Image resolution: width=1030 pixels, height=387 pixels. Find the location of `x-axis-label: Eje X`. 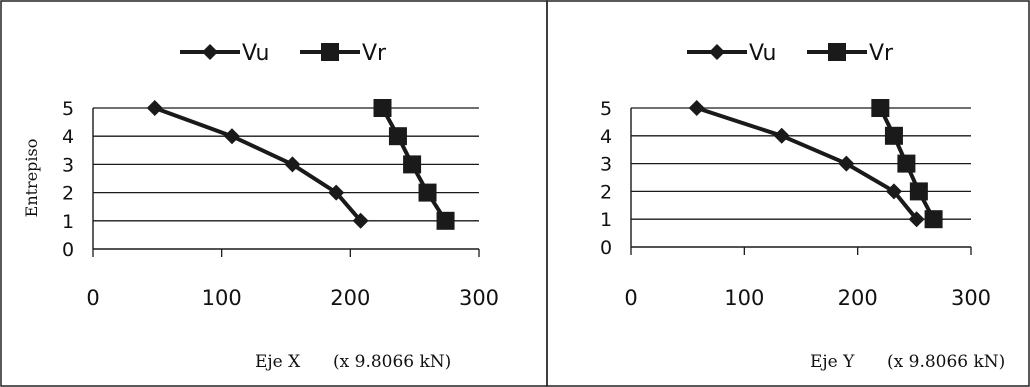

x-axis-label: Eje X is located at coordinates (278, 362).